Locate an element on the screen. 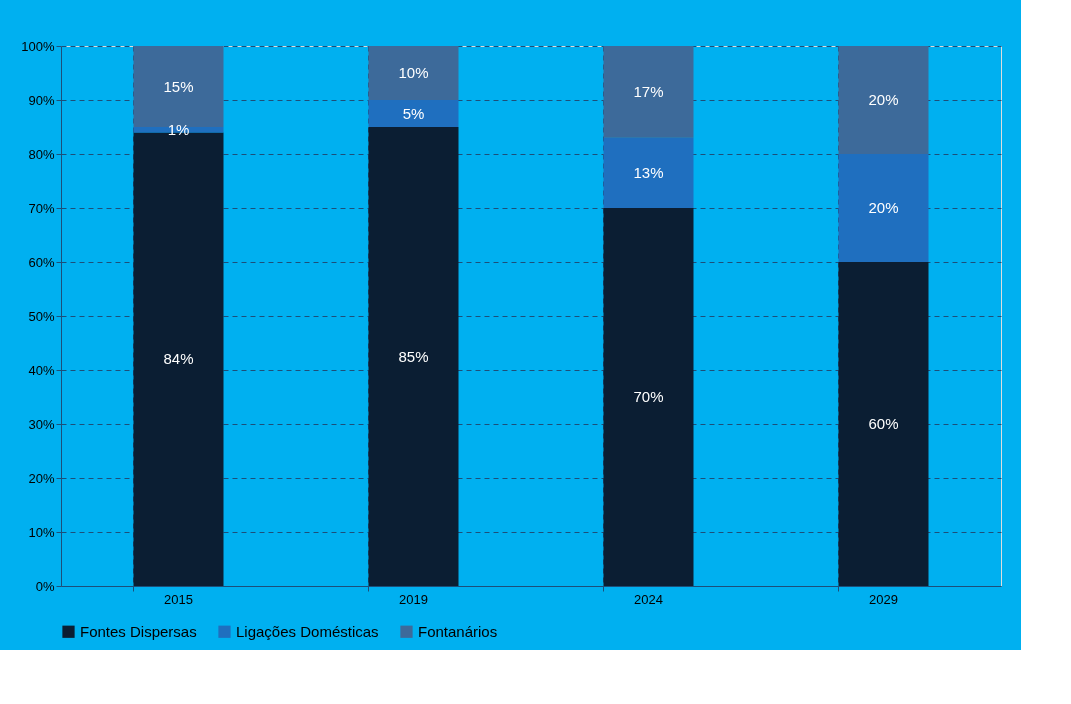 Image resolution: width=1071 pixels, height=704 pixels. y-tick-label: 90% is located at coordinates (41, 100).